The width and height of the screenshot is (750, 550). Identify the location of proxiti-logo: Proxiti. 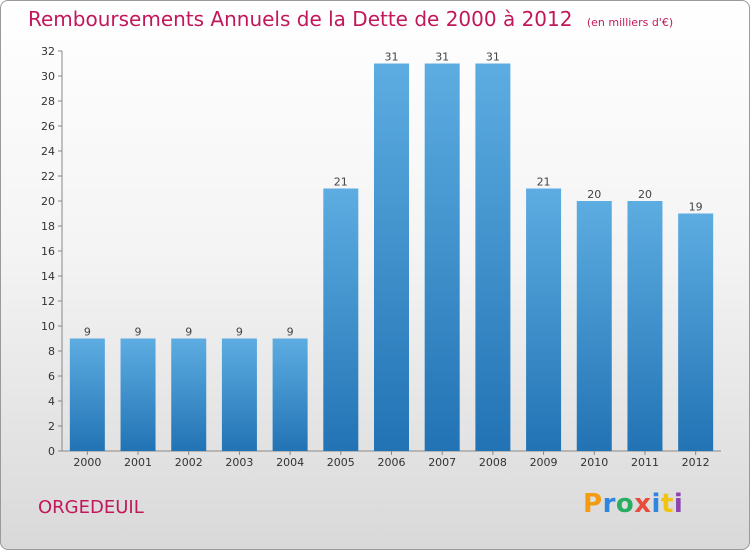
(633, 504).